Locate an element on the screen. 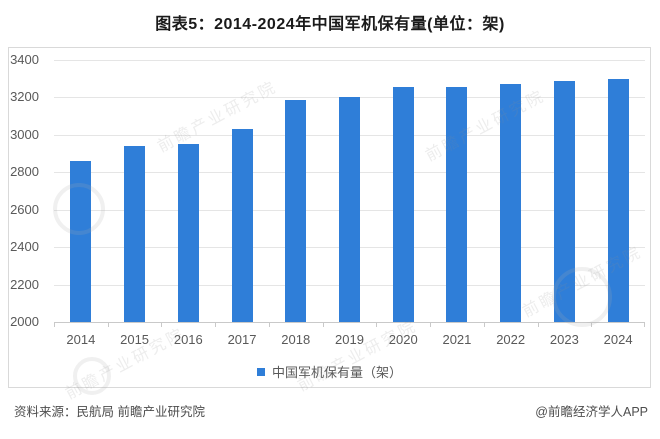 The width and height of the screenshot is (660, 439). bar-2019 is located at coordinates (349, 209).